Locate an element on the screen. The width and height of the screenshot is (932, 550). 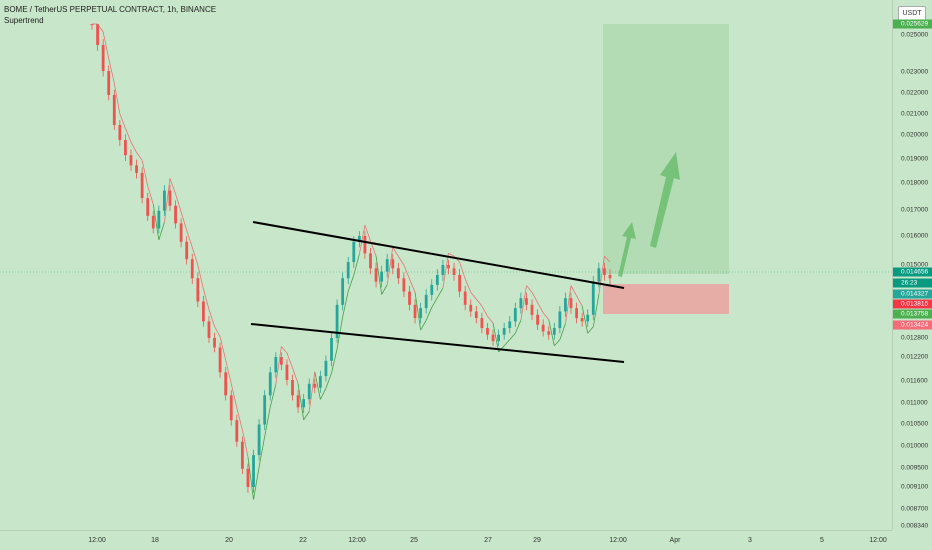
indicator-name: Supertrend is located at coordinates (24, 20).